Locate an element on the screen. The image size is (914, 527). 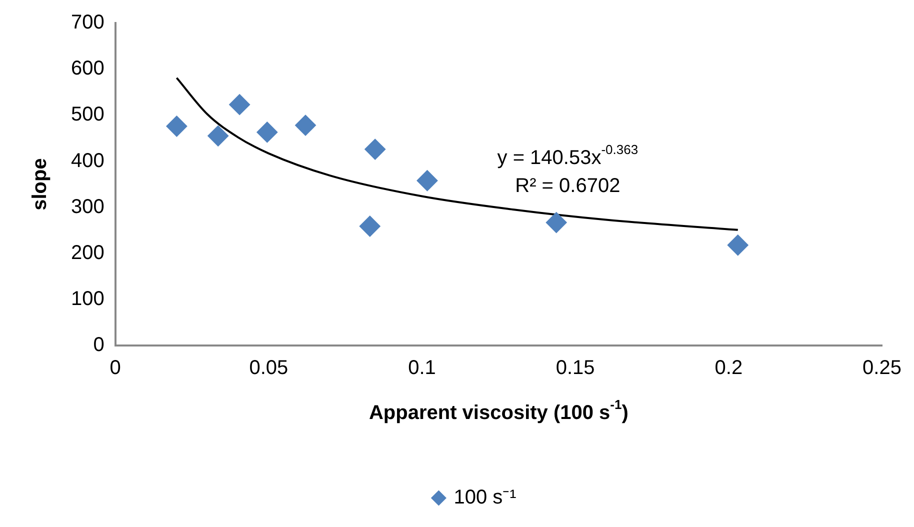
x-tick-label: 0.05 is located at coordinates (268, 368).